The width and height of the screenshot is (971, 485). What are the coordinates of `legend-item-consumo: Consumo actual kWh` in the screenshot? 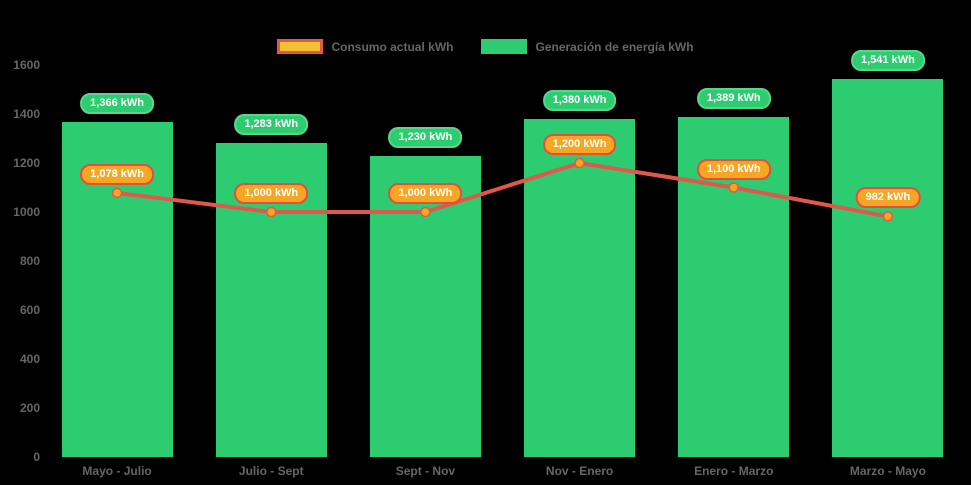 It's located at (365, 46).